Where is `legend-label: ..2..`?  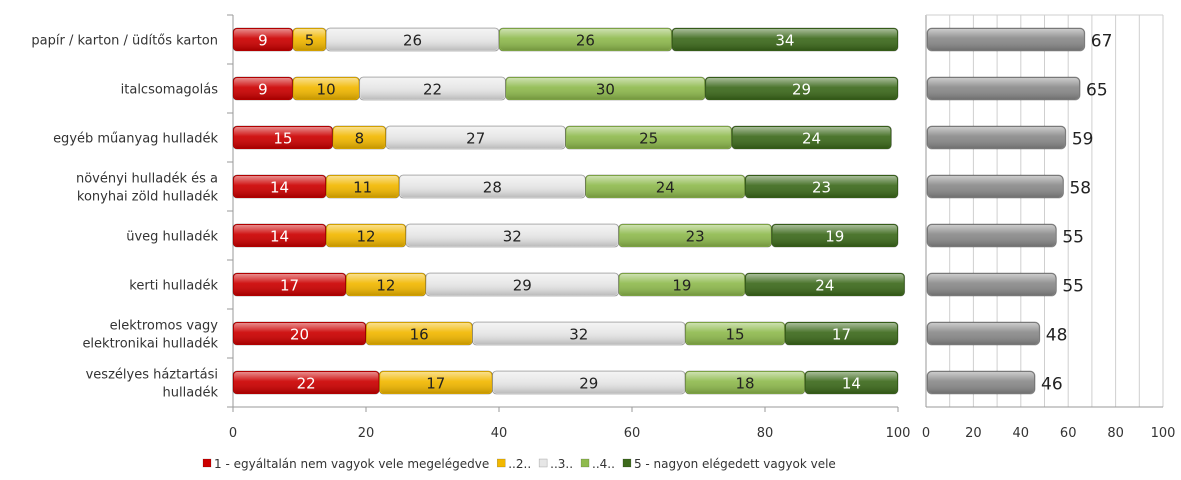
legend-label: ..2.. is located at coordinates (519, 464).